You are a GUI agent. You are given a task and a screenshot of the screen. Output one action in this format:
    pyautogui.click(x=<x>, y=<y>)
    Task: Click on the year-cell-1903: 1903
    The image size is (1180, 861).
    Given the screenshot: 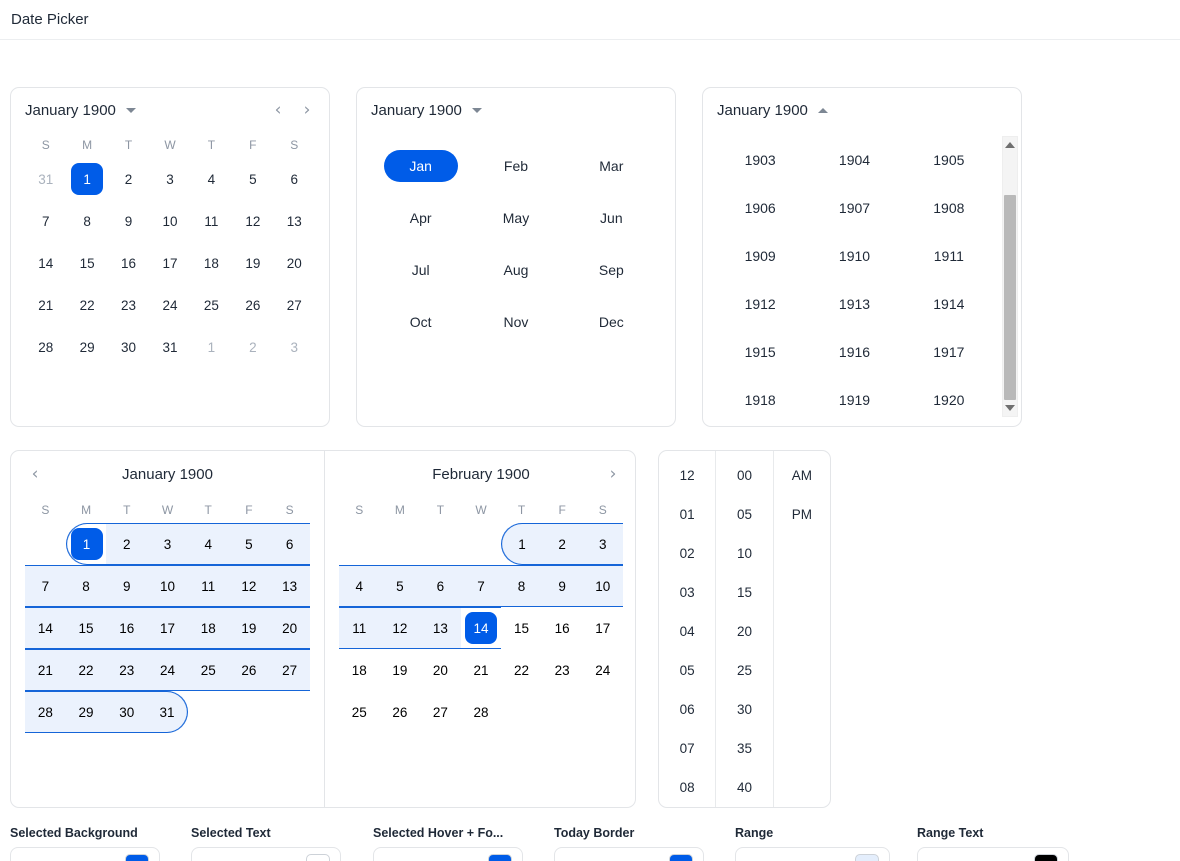 What is the action you would take?
    pyautogui.click(x=760, y=160)
    